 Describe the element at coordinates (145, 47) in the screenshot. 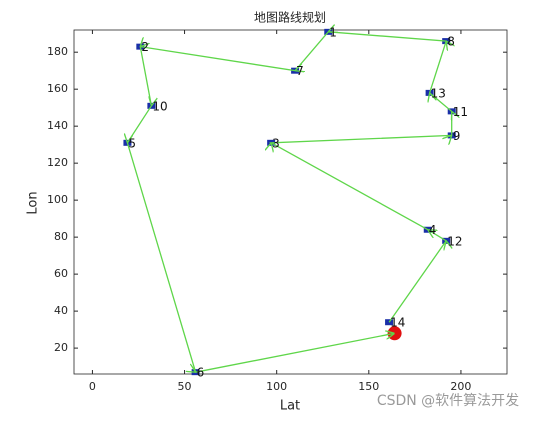

I see `city-label: 2` at that location.